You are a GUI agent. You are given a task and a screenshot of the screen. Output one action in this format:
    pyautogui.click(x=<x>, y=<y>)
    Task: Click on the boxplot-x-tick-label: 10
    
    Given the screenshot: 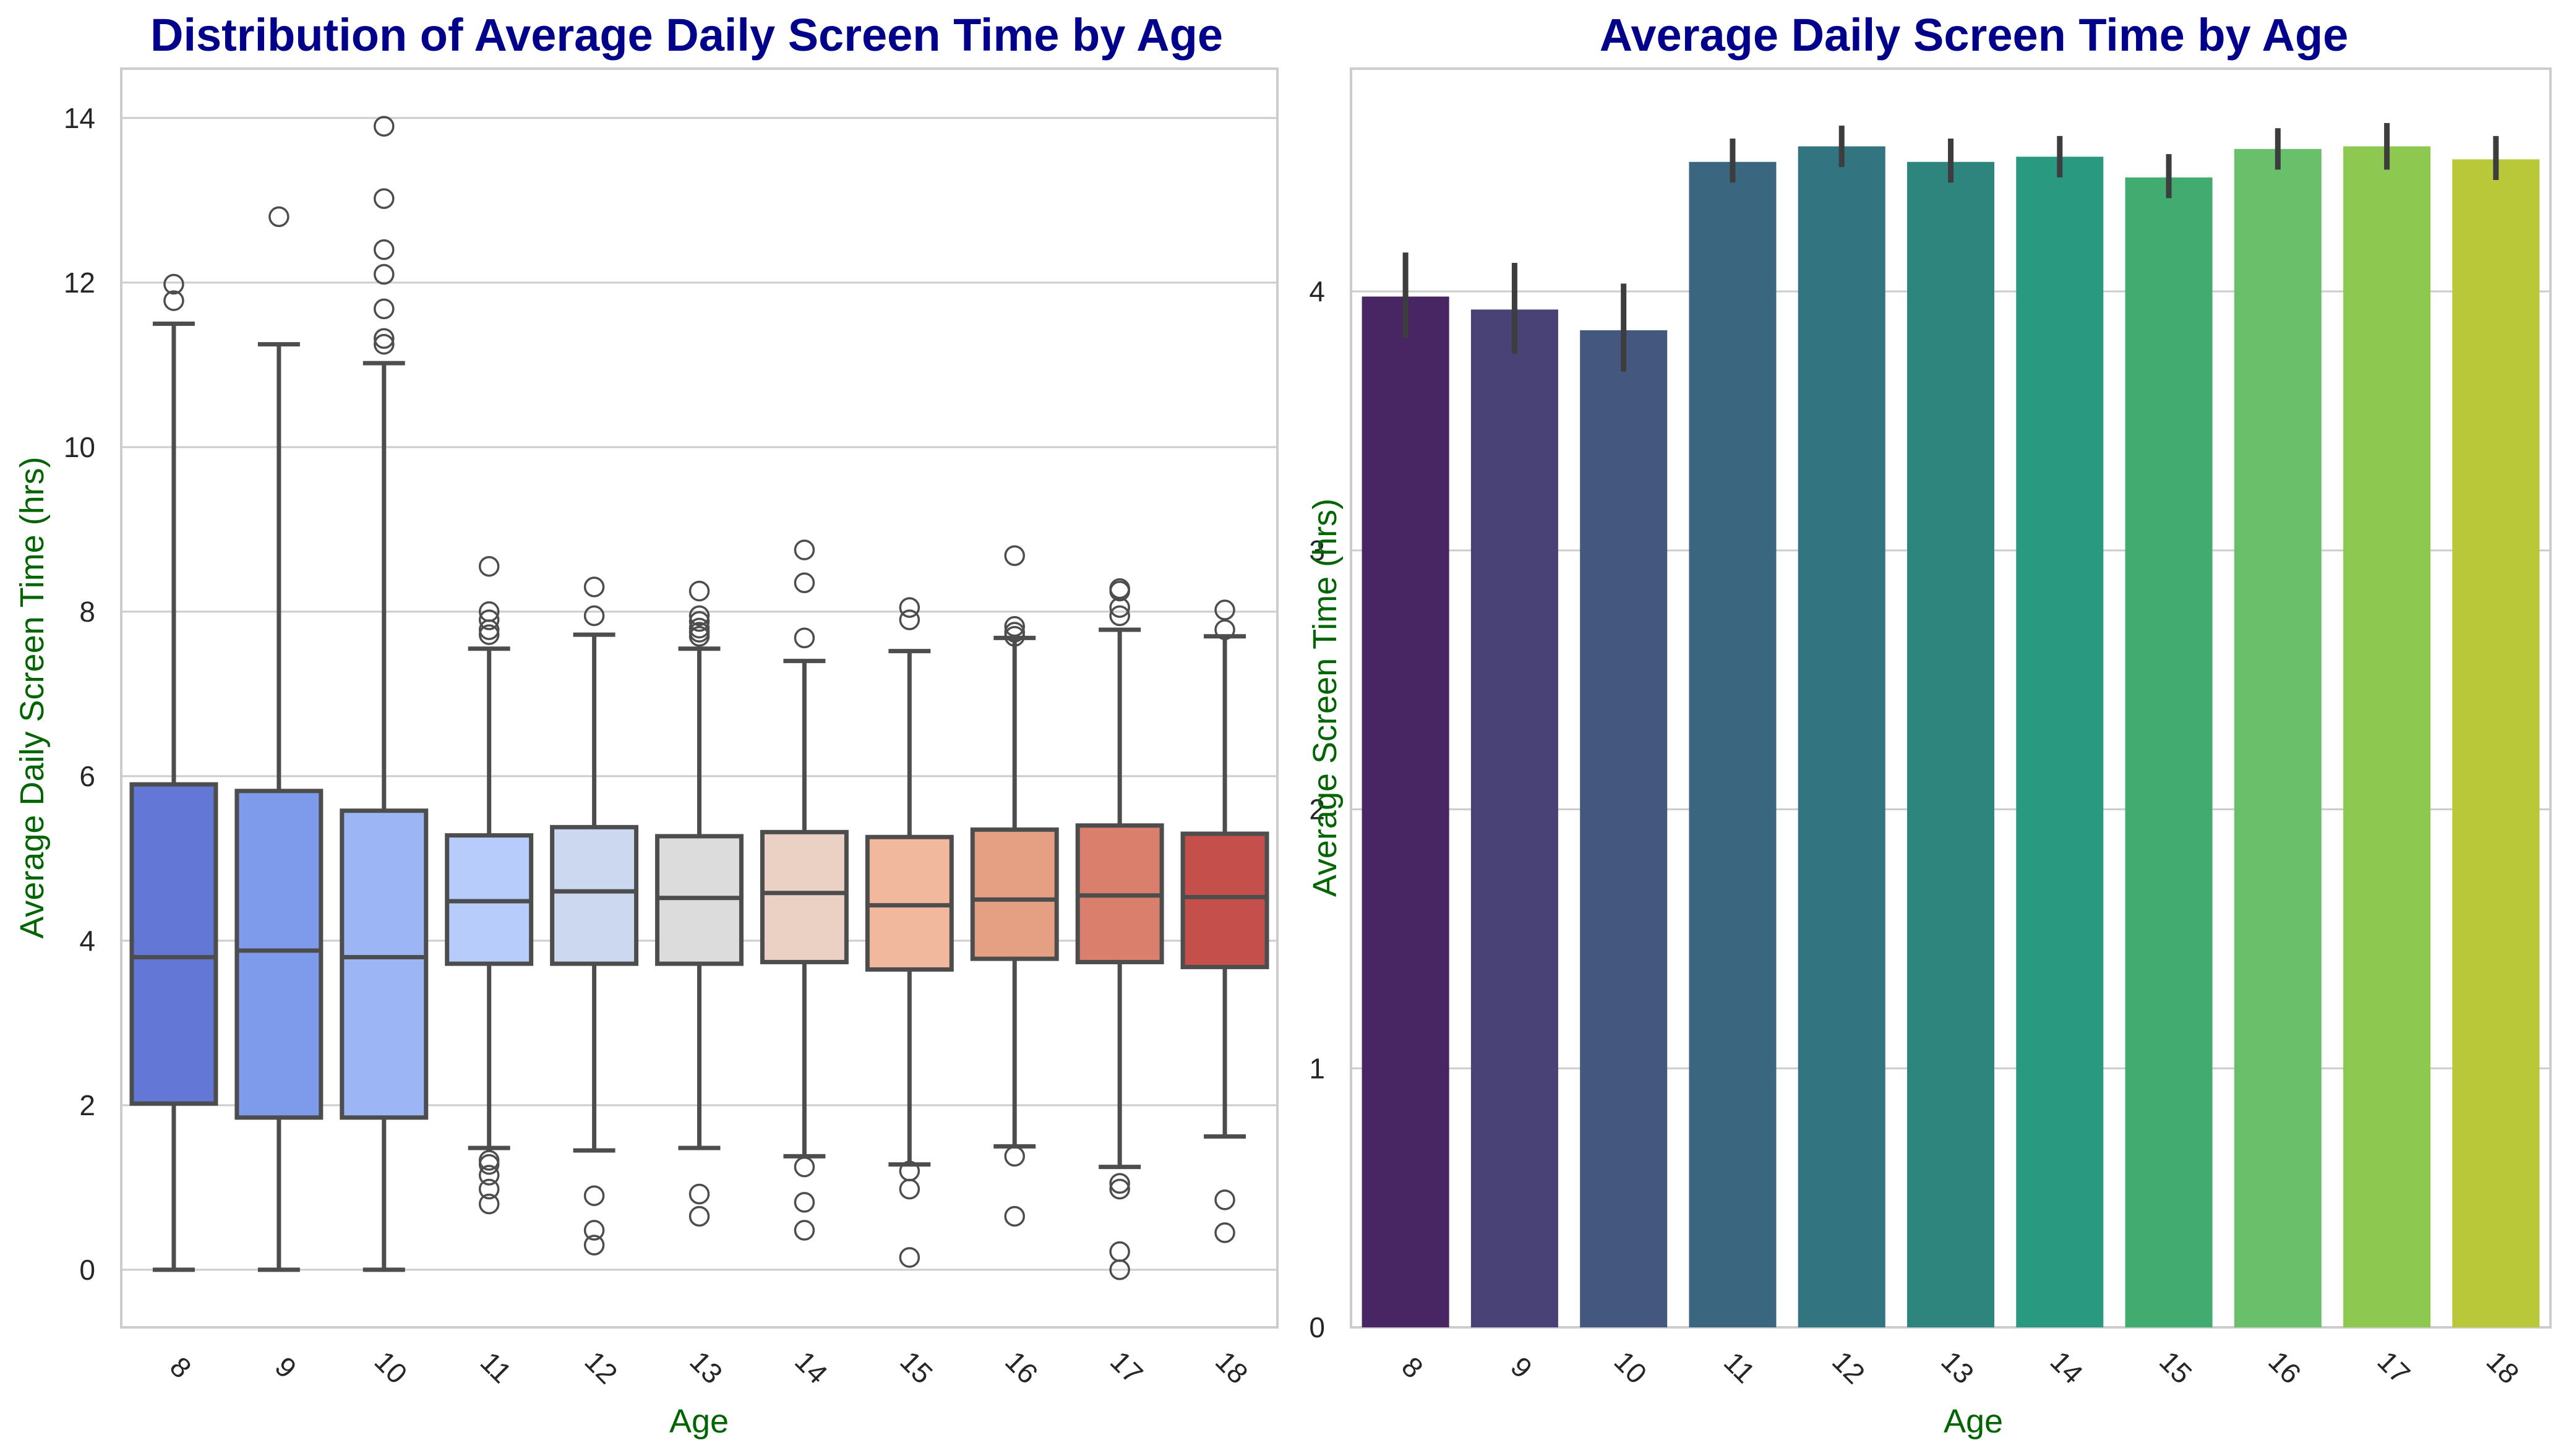 What is the action you would take?
    pyautogui.click(x=392, y=1367)
    